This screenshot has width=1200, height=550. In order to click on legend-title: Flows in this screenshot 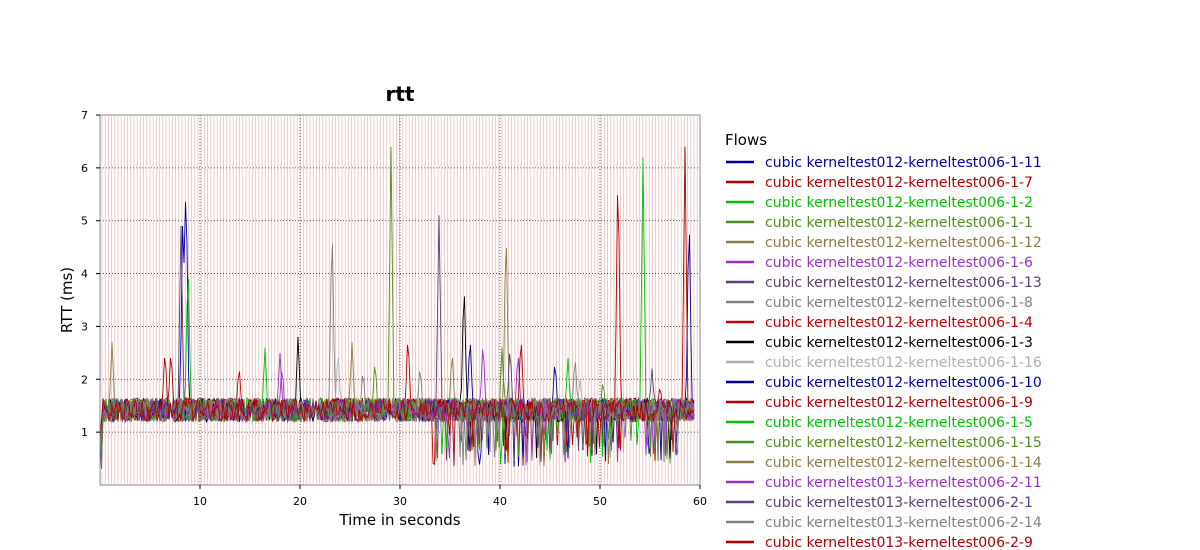, I will do `click(746, 140)`.